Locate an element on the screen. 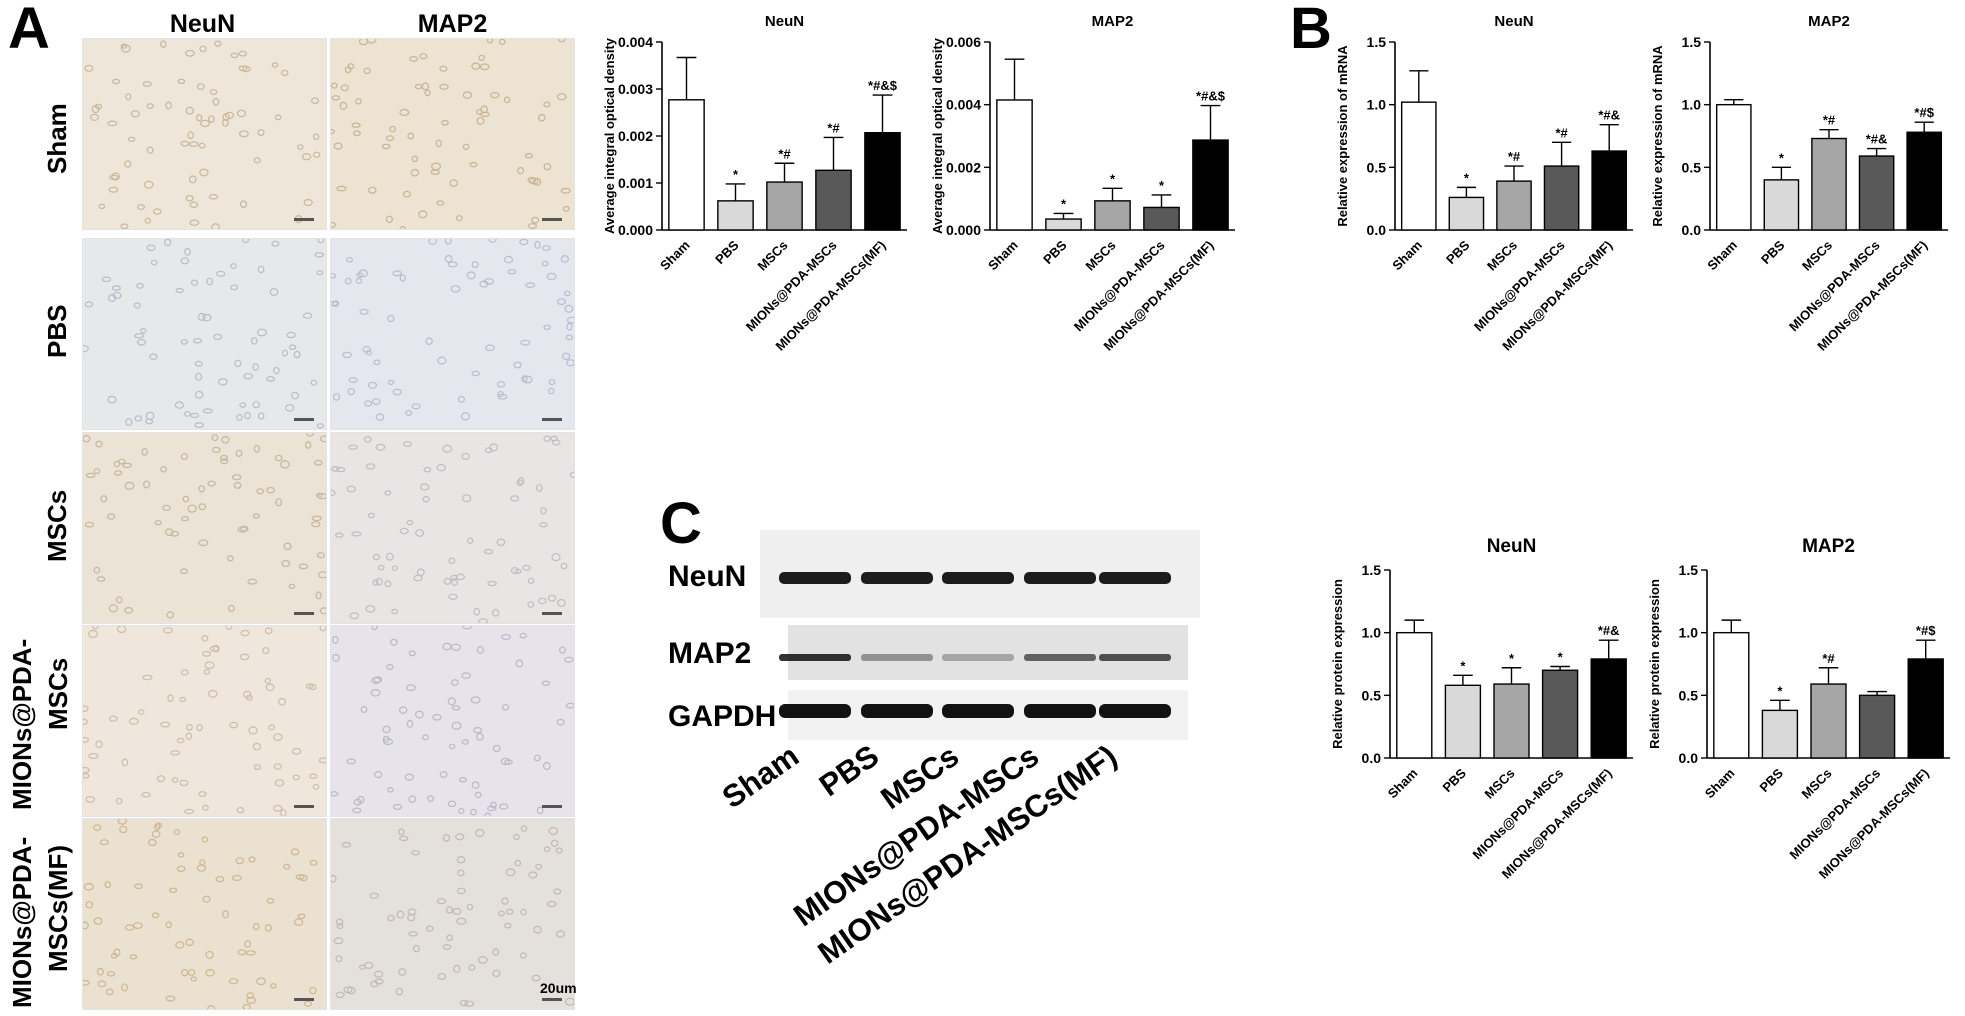 The height and width of the screenshot is (1016, 1965). panel-label-a: A is located at coordinates (29, 30).